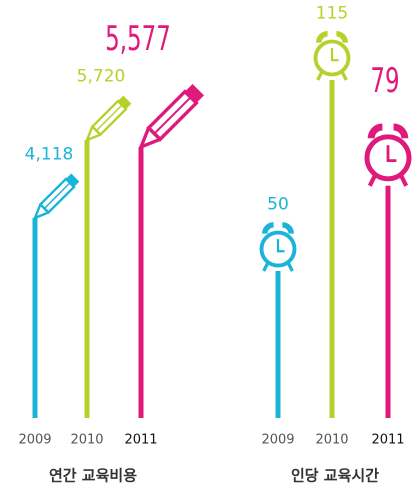  I want to click on value-label: 50, so click(278, 205).